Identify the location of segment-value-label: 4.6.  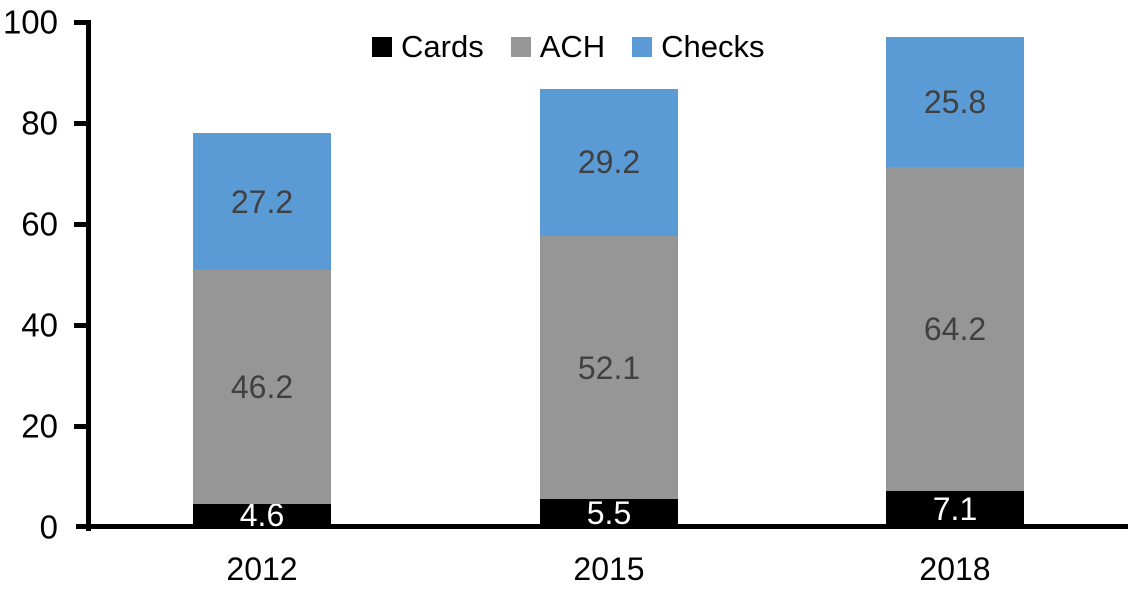
(262, 515).